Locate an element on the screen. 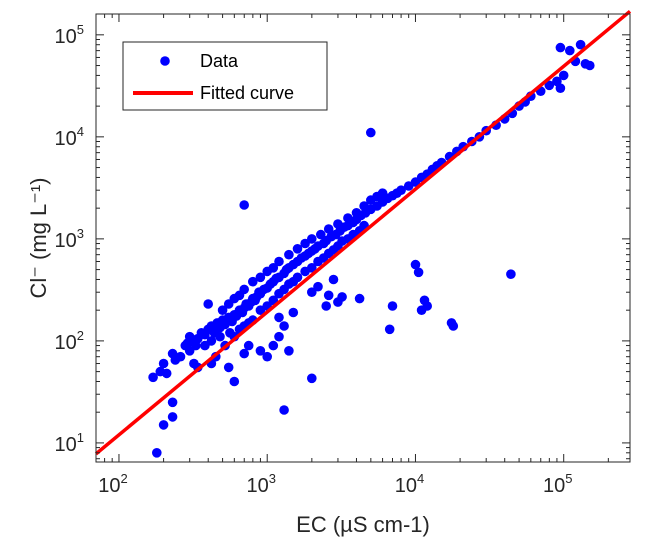  legend-fit-label: Fitted curve is located at coordinates (247, 93).